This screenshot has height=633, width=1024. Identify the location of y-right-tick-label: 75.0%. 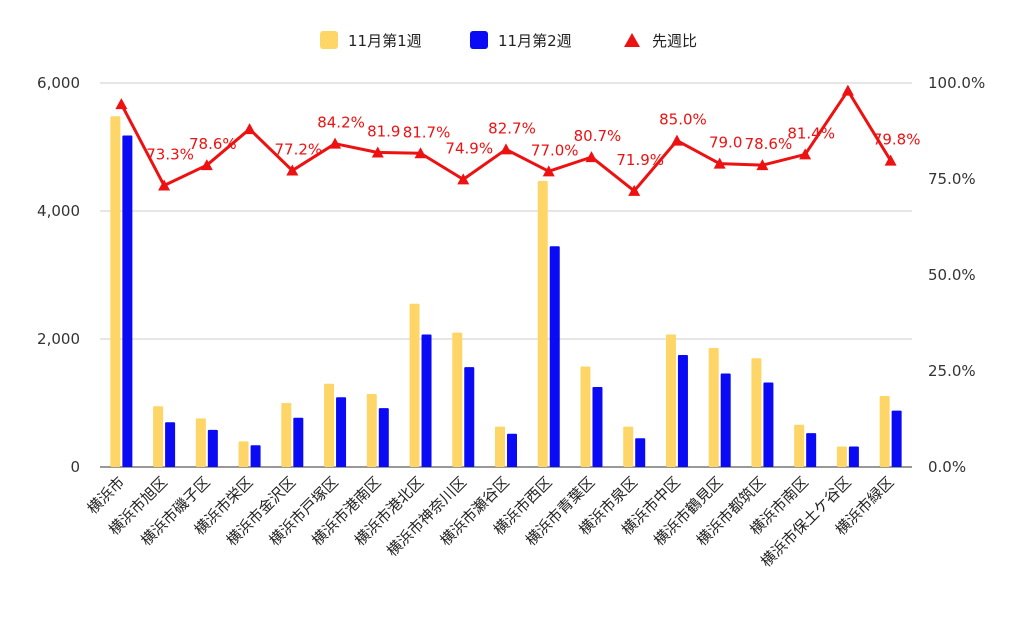
(952, 179).